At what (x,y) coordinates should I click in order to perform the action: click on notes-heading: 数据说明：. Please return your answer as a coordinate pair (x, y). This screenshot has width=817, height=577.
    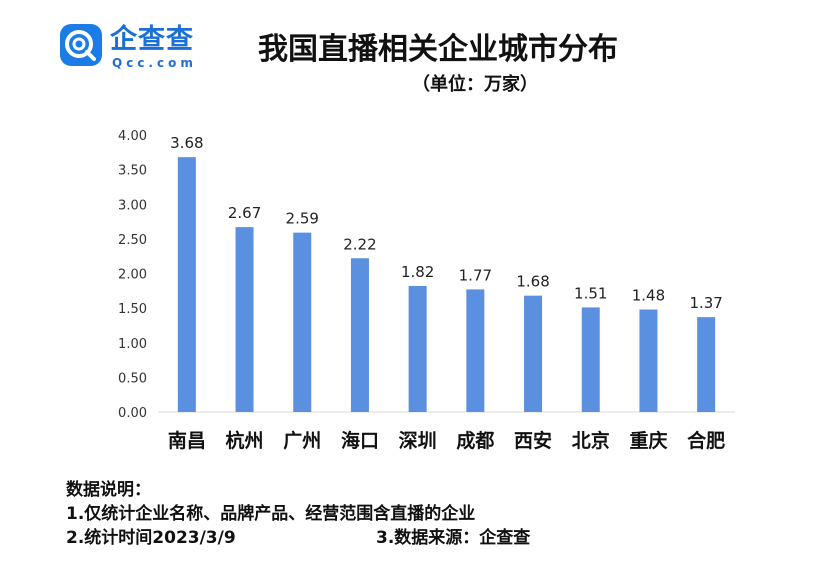
    Looking at the image, I should click on (108, 490).